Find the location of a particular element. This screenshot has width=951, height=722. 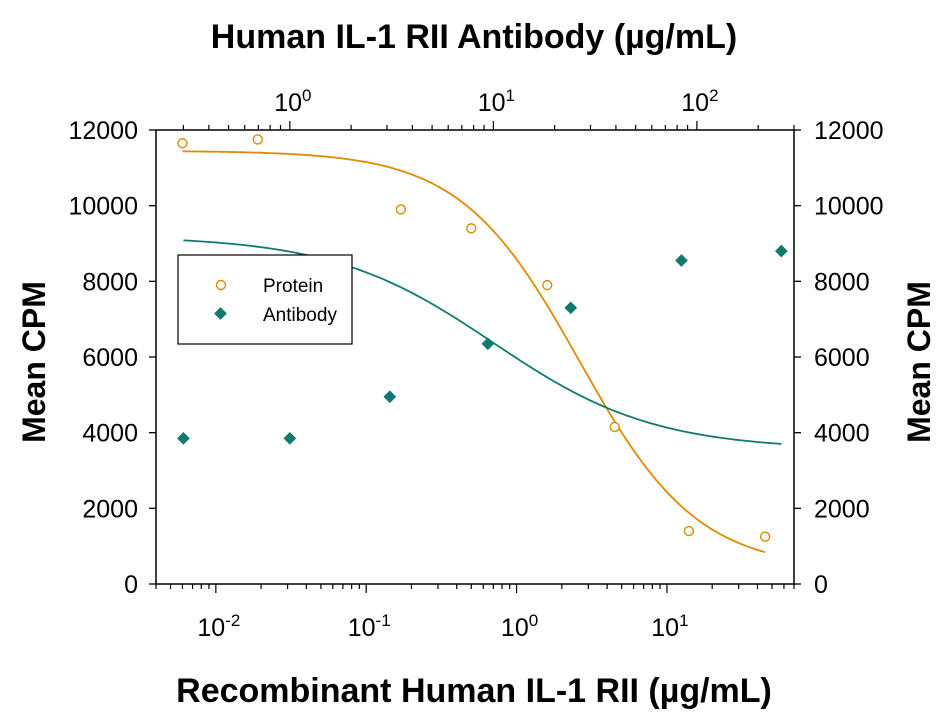

x-bottom-tick-label: 10¹ is located at coordinates (669, 626).